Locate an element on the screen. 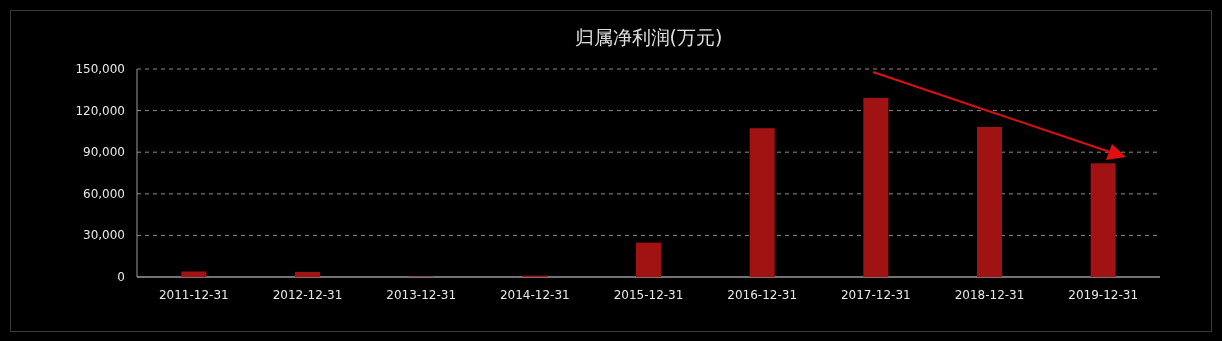 This screenshot has height=341, width=1222. x-tick-label: 2018-12-31 is located at coordinates (989, 295).